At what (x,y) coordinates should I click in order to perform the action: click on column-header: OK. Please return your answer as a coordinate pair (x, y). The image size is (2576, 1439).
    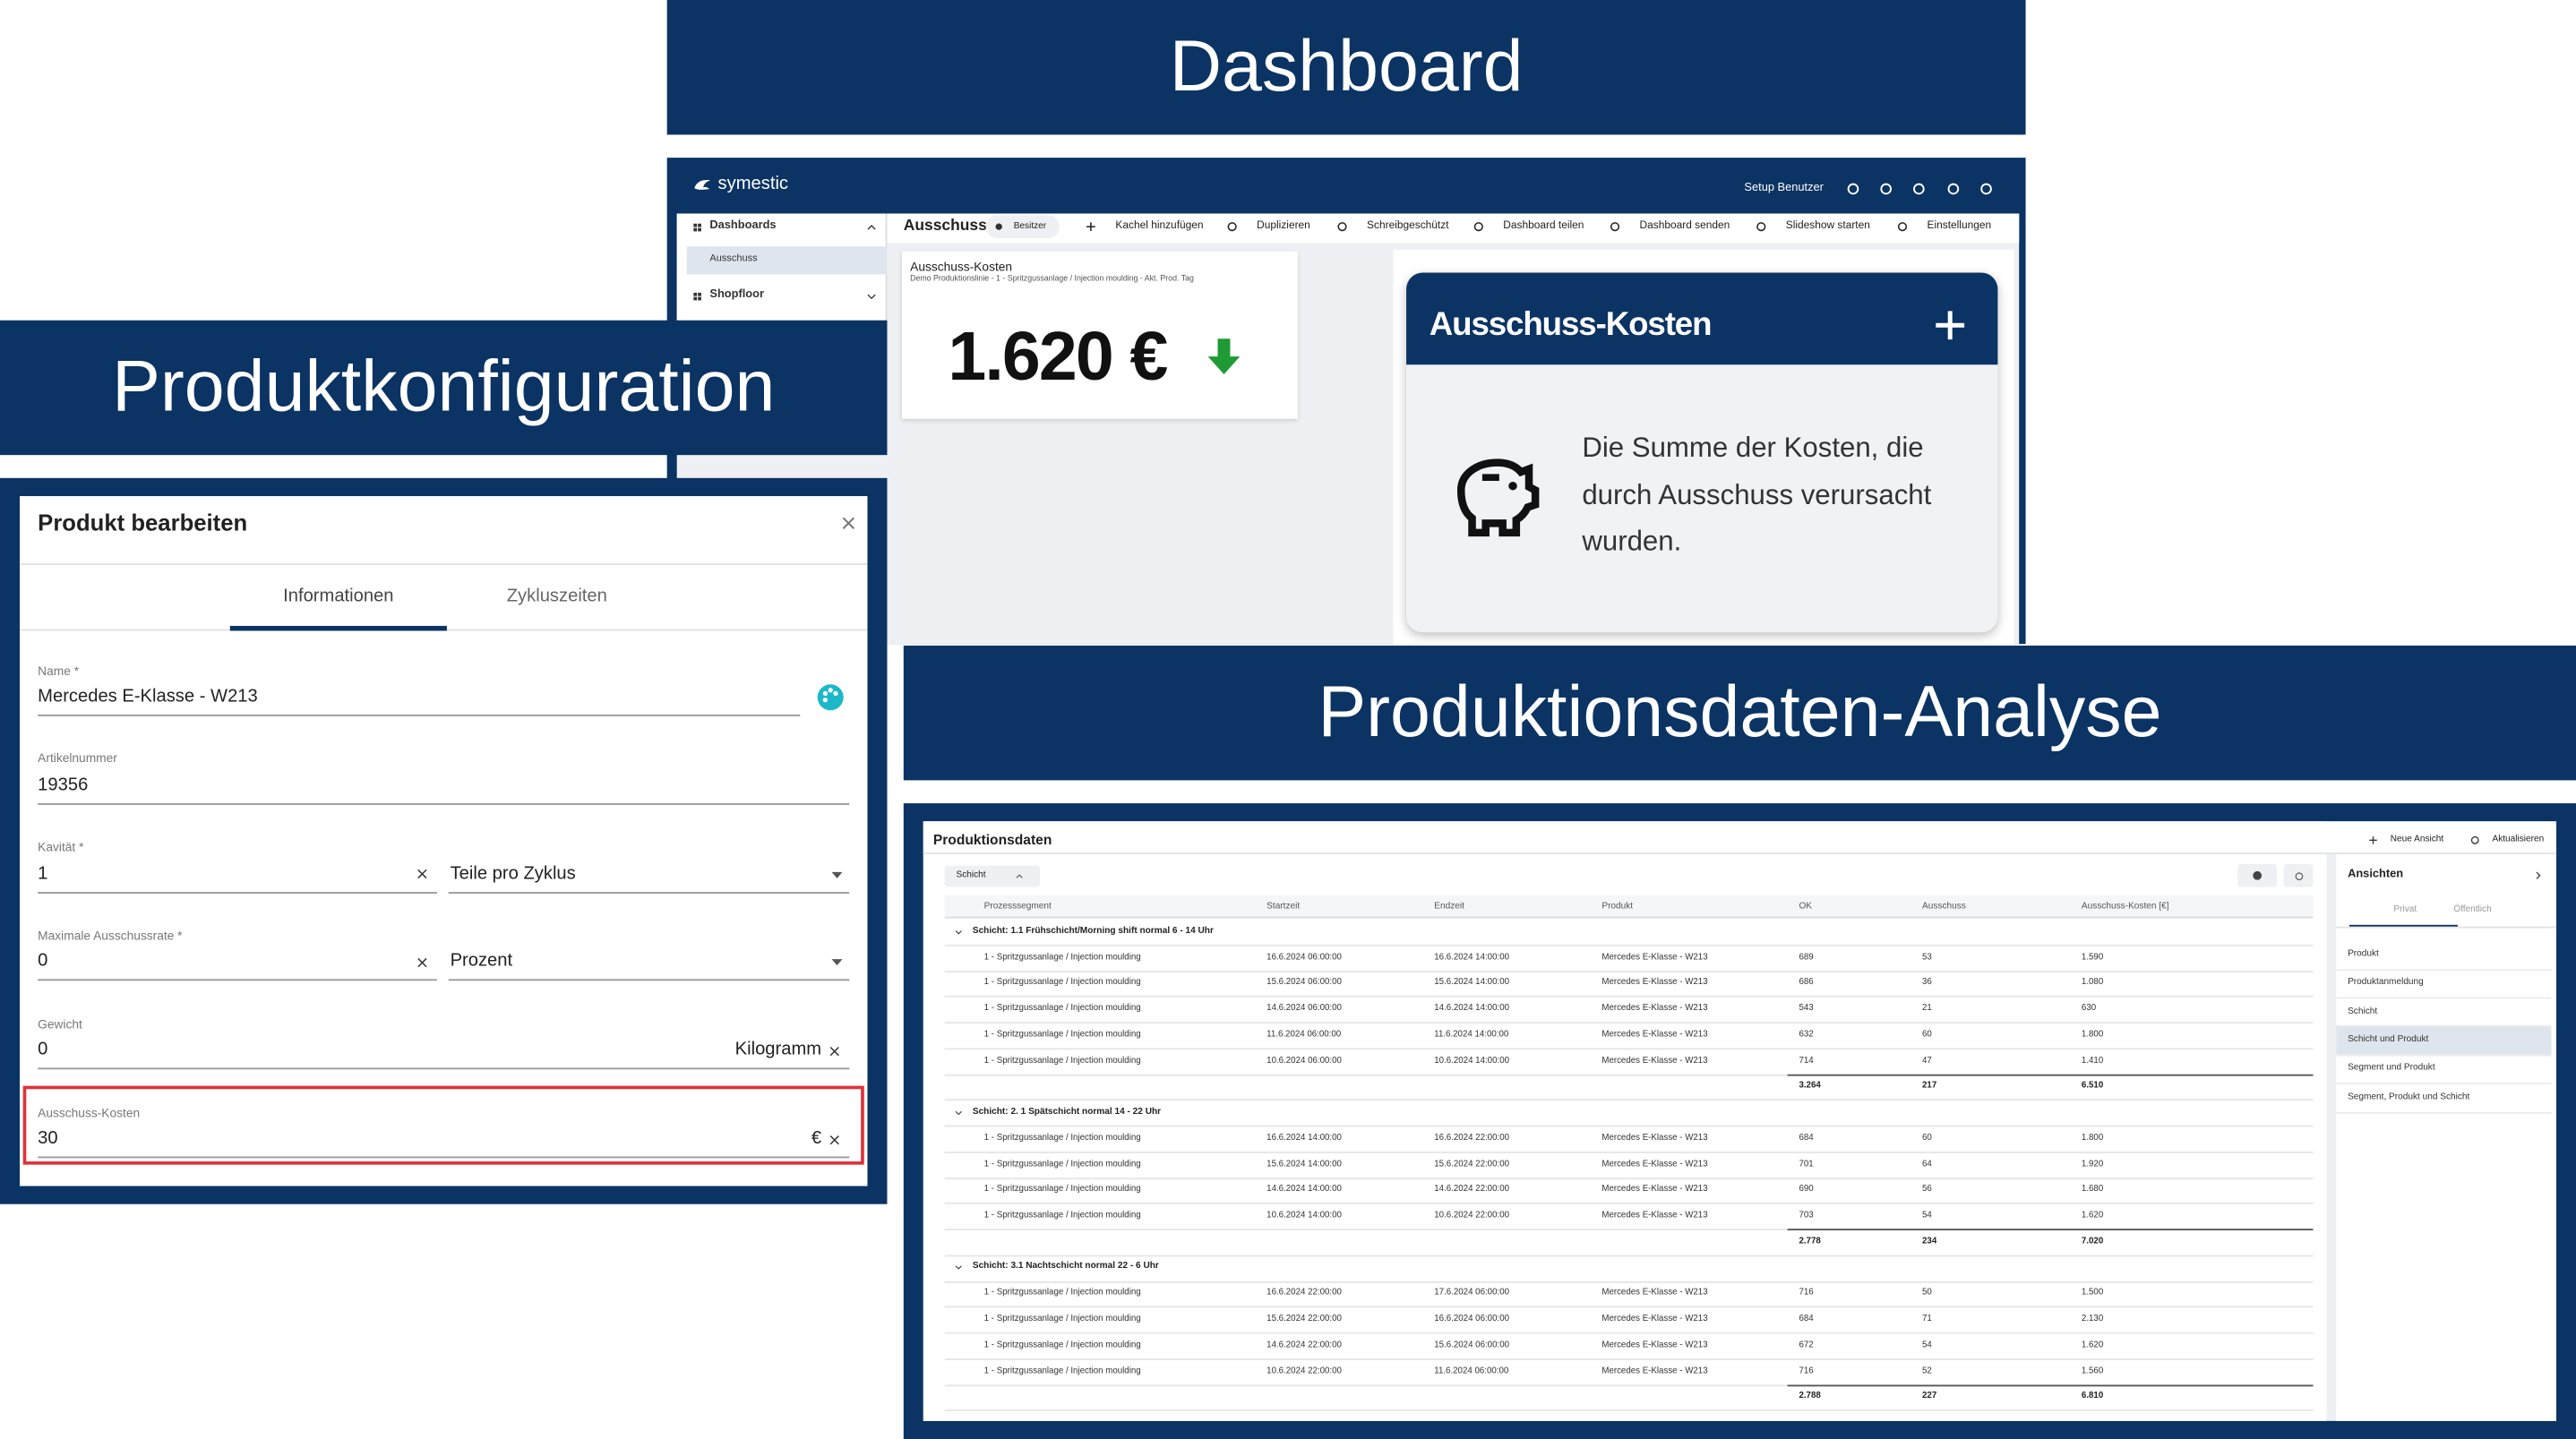
    Looking at the image, I should click on (1806, 906).